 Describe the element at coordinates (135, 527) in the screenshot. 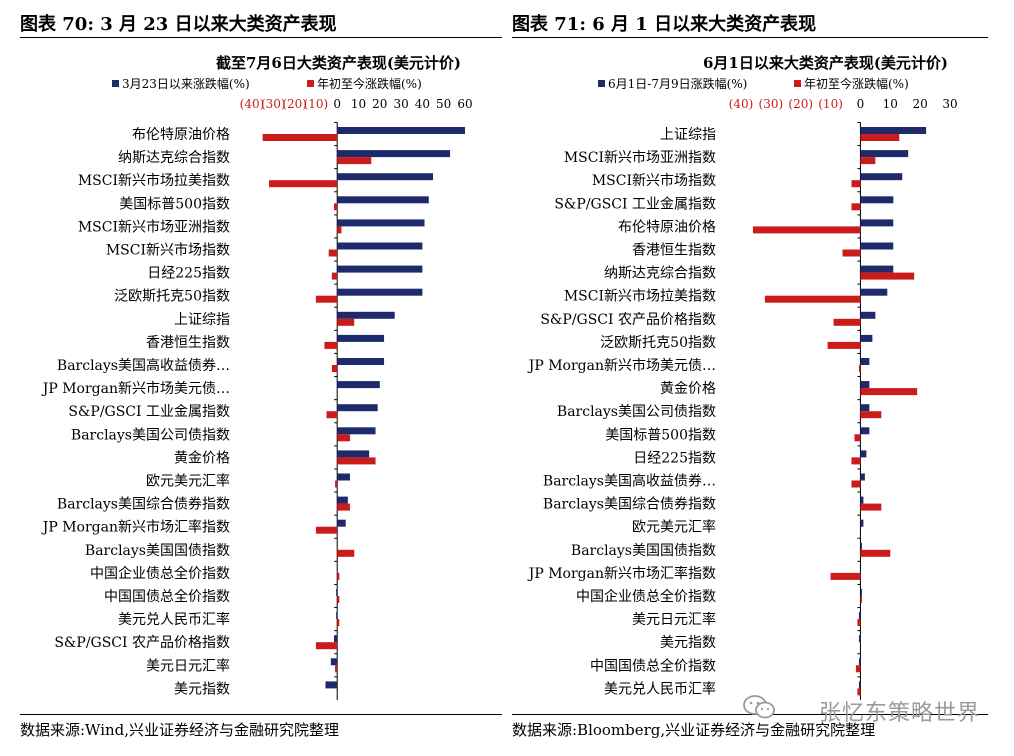

I see `category-label: JP Morgan新兴市场汇率指数` at that location.